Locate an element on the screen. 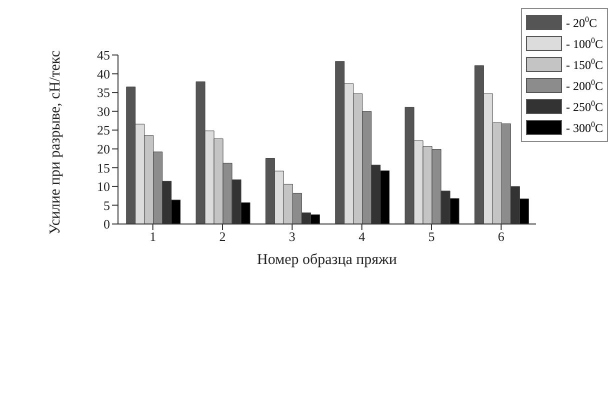 This screenshot has height=419, width=608. legend-label: - 20$^{0}$C is located at coordinates (581, 22).